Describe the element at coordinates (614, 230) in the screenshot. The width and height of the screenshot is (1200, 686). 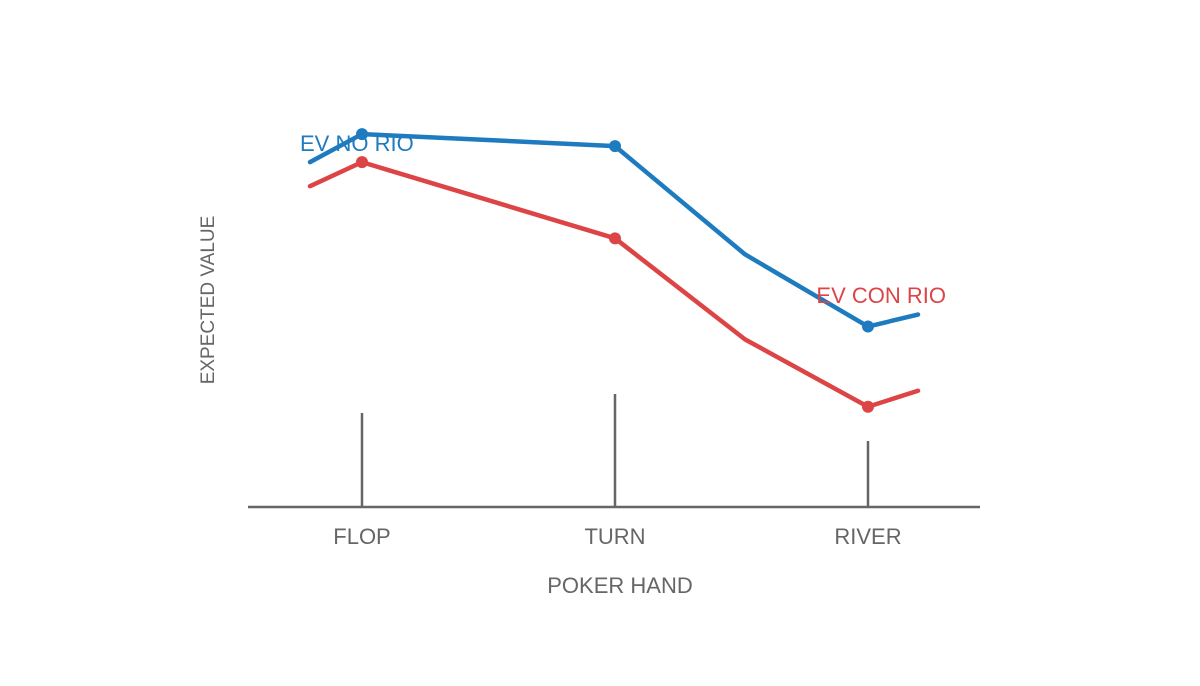
I see `series-line-ev-no-rio` at that location.